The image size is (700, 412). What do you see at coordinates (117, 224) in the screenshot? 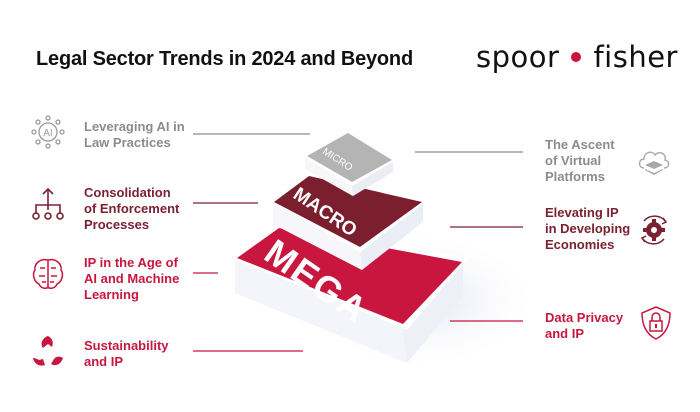
I see `line: Processes` at bounding box center [117, 224].